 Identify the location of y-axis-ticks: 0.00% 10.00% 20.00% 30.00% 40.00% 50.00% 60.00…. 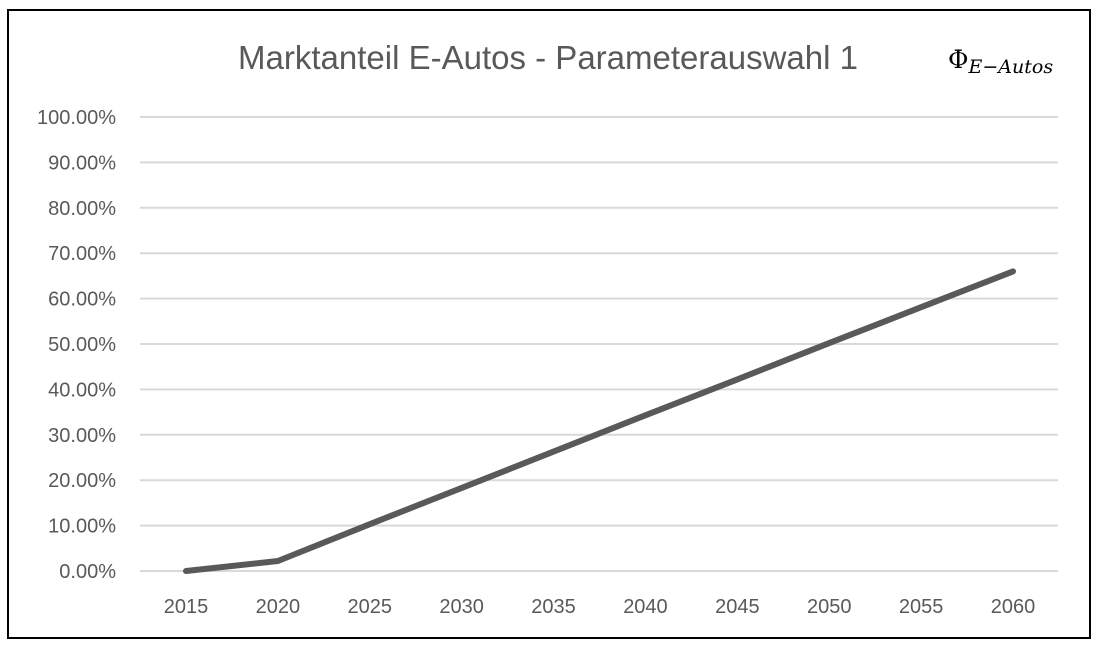
(76, 345).